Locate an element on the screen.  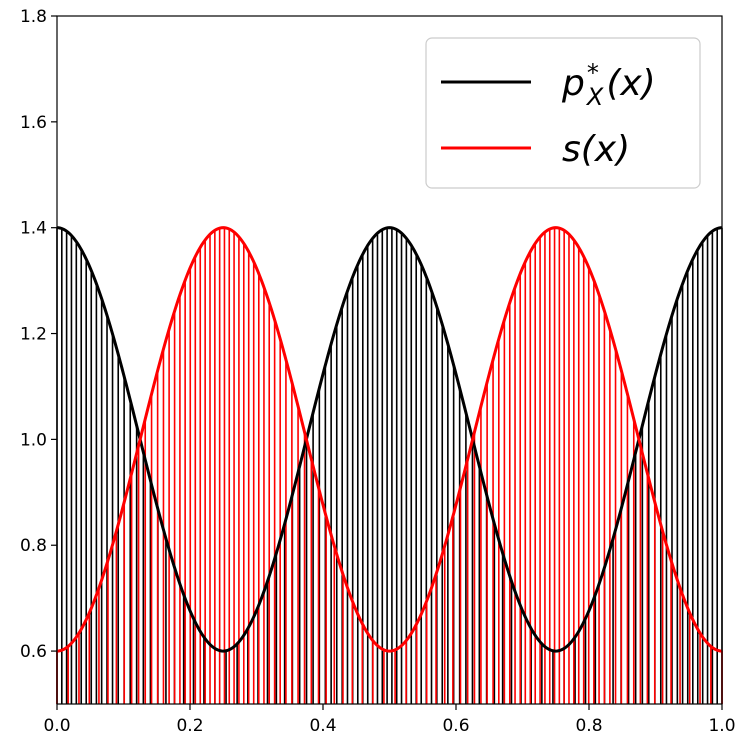
legend-box is located at coordinates (563, 113).